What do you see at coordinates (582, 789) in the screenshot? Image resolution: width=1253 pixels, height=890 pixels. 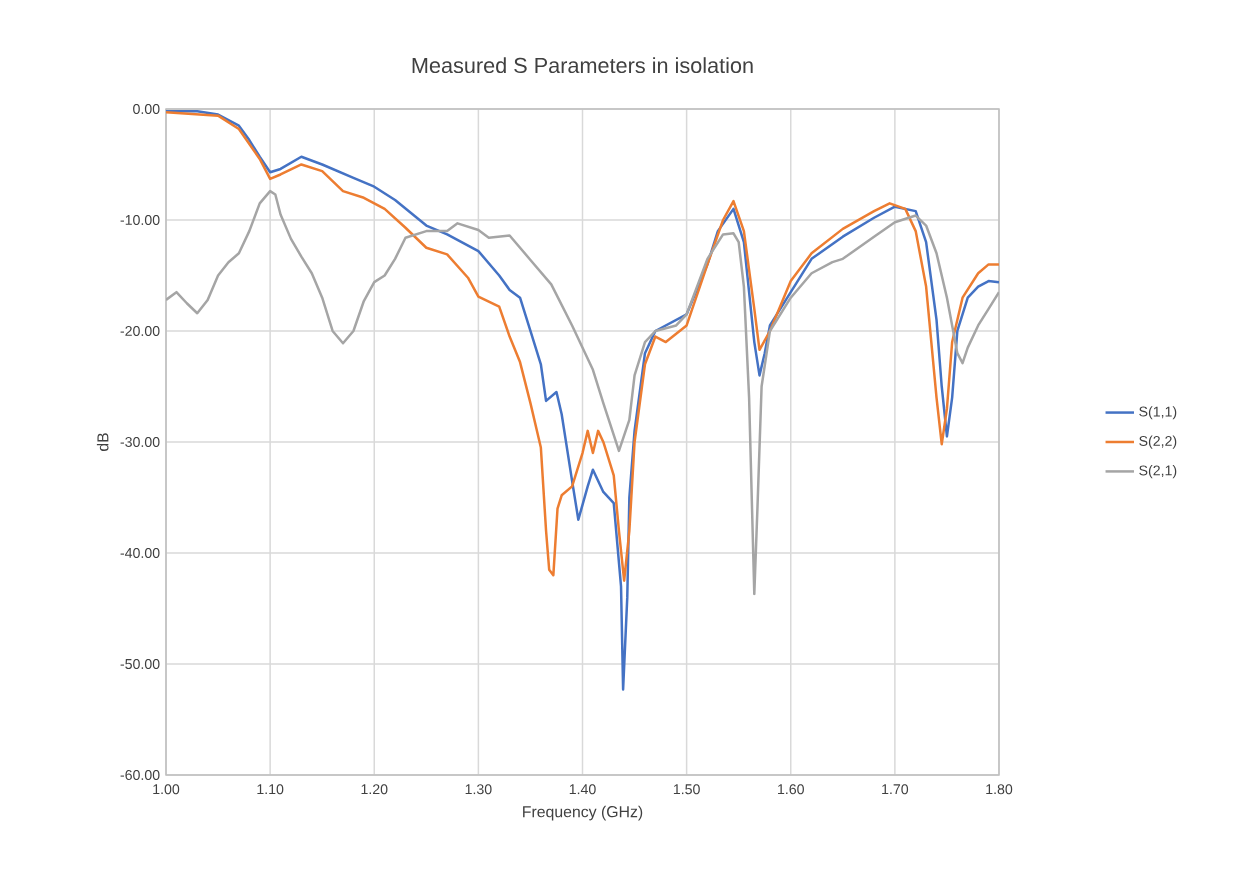 I see `x-tick-label: 1.40` at bounding box center [582, 789].